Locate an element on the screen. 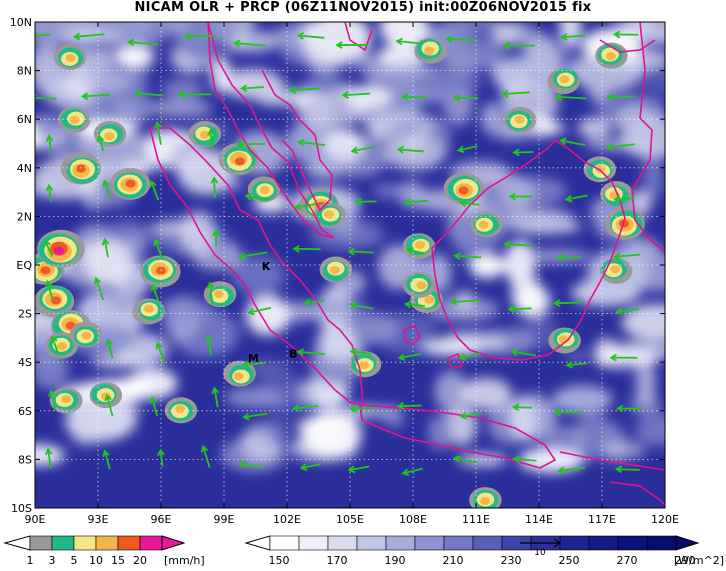 This screenshot has height=571, width=726. lon-tick-label: 114E is located at coordinates (539, 519).